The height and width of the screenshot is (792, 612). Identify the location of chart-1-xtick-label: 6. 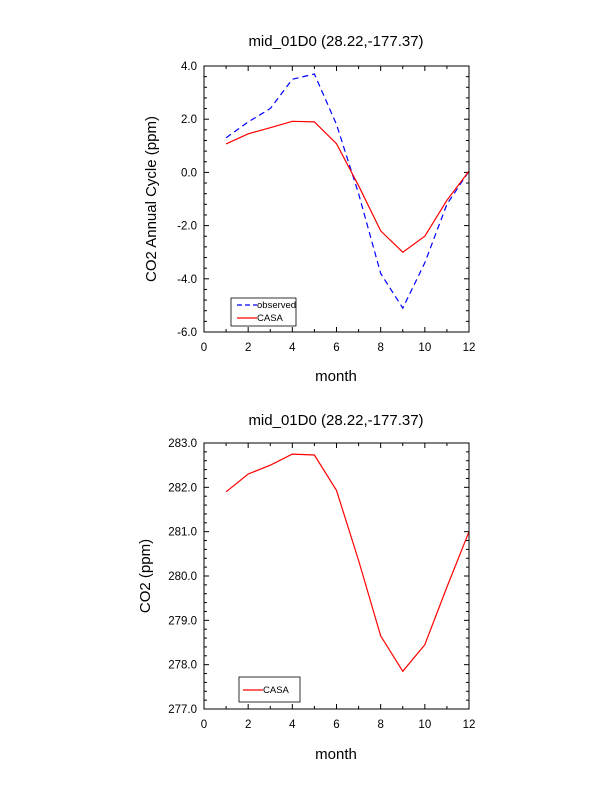
(336, 348).